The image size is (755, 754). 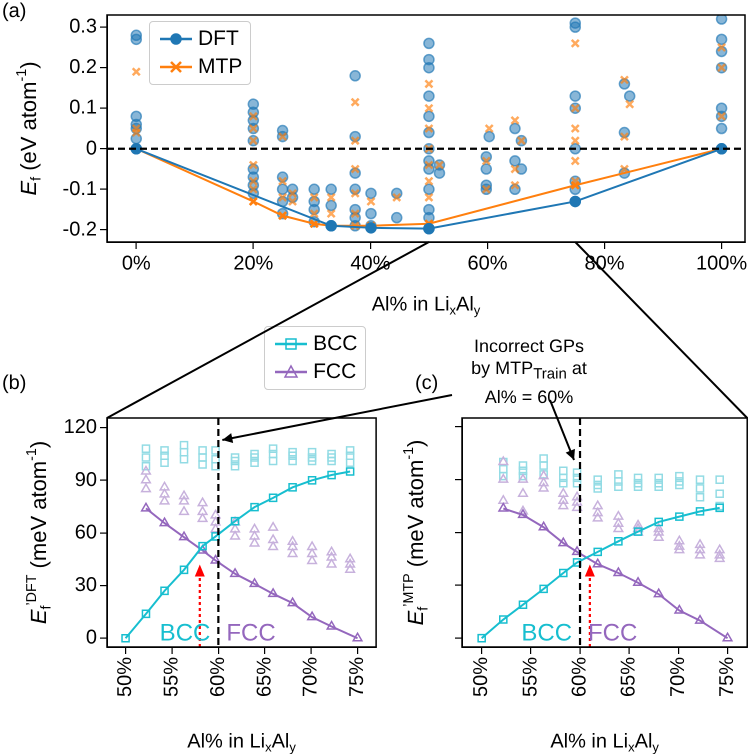 What do you see at coordinates (85, 532) in the screenshot?
I see `y-tick-label: 60` at bounding box center [85, 532].